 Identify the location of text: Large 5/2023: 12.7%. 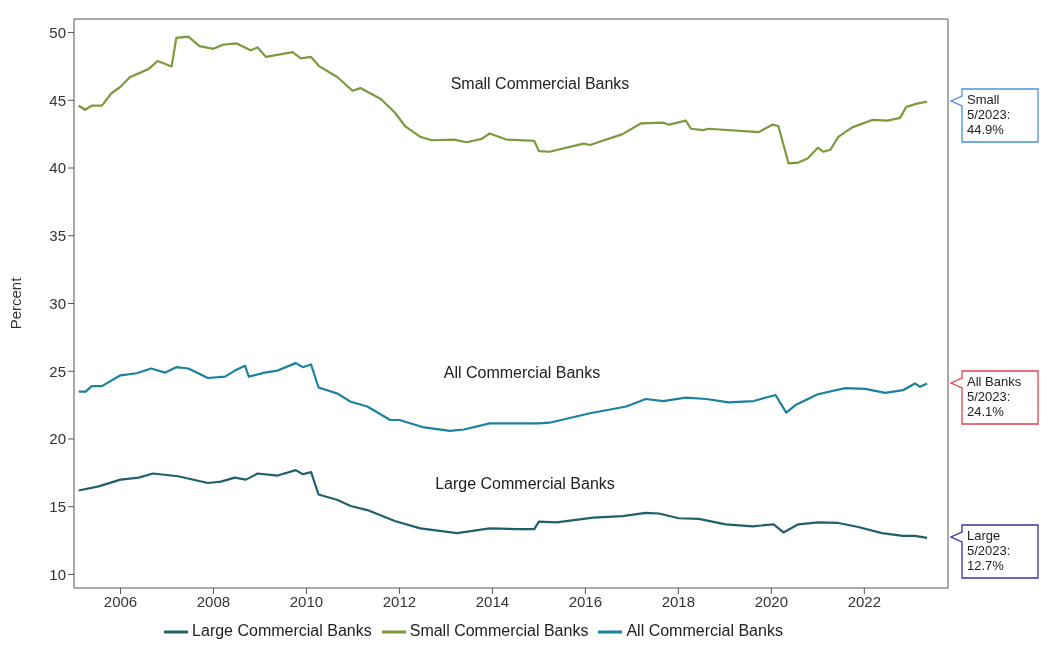
(989, 550).